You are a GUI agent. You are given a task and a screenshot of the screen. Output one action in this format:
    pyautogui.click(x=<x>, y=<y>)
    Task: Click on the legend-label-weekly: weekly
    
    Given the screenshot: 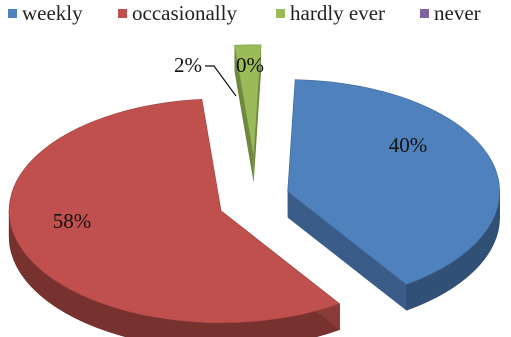 What is the action you would take?
    pyautogui.click(x=52, y=13)
    